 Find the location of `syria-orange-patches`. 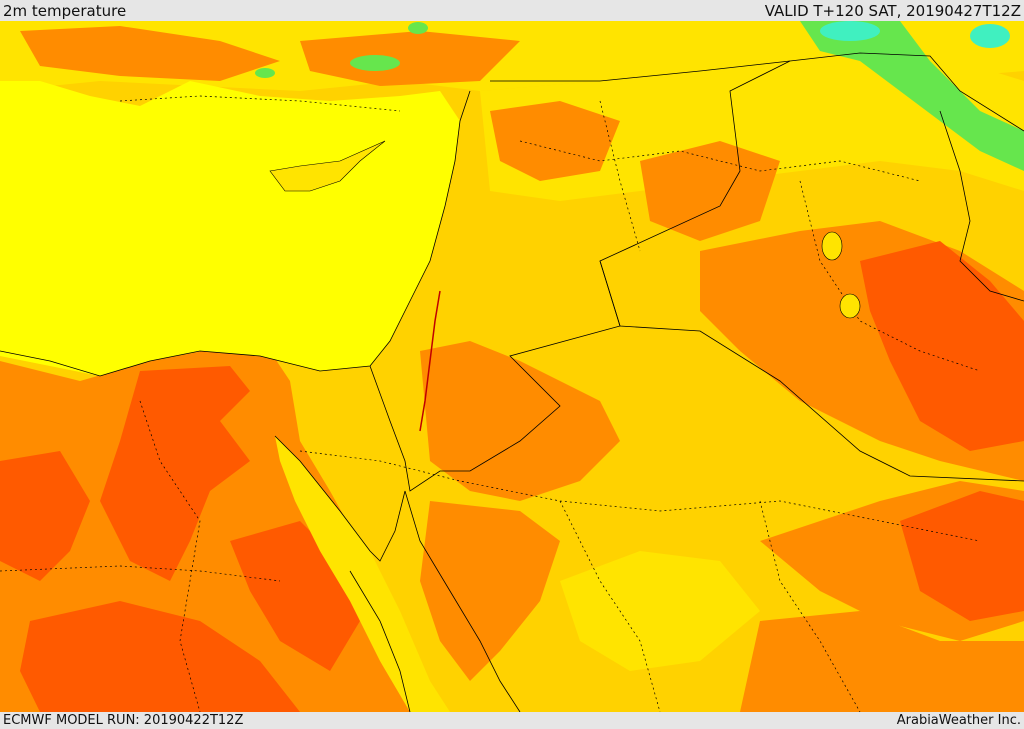

syria-orange-patches is located at coordinates (555, 141).